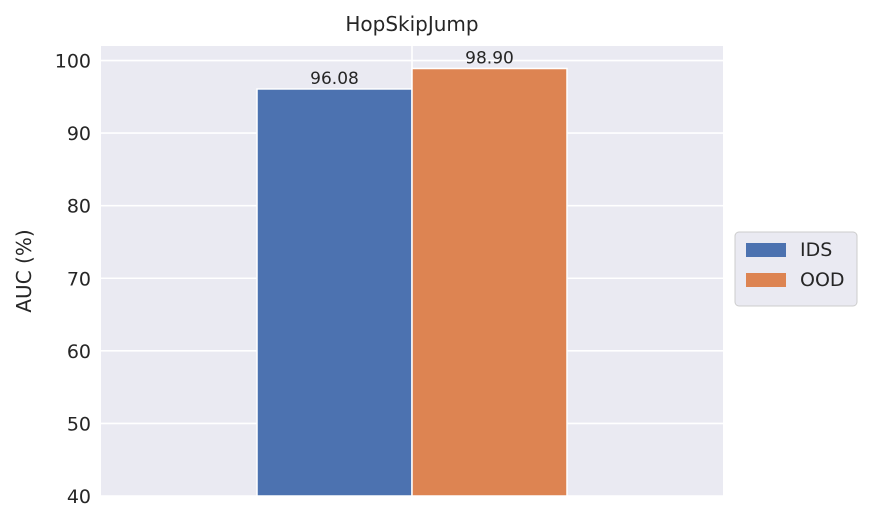  I want to click on chart-title: HopSkipJump, so click(411, 24).